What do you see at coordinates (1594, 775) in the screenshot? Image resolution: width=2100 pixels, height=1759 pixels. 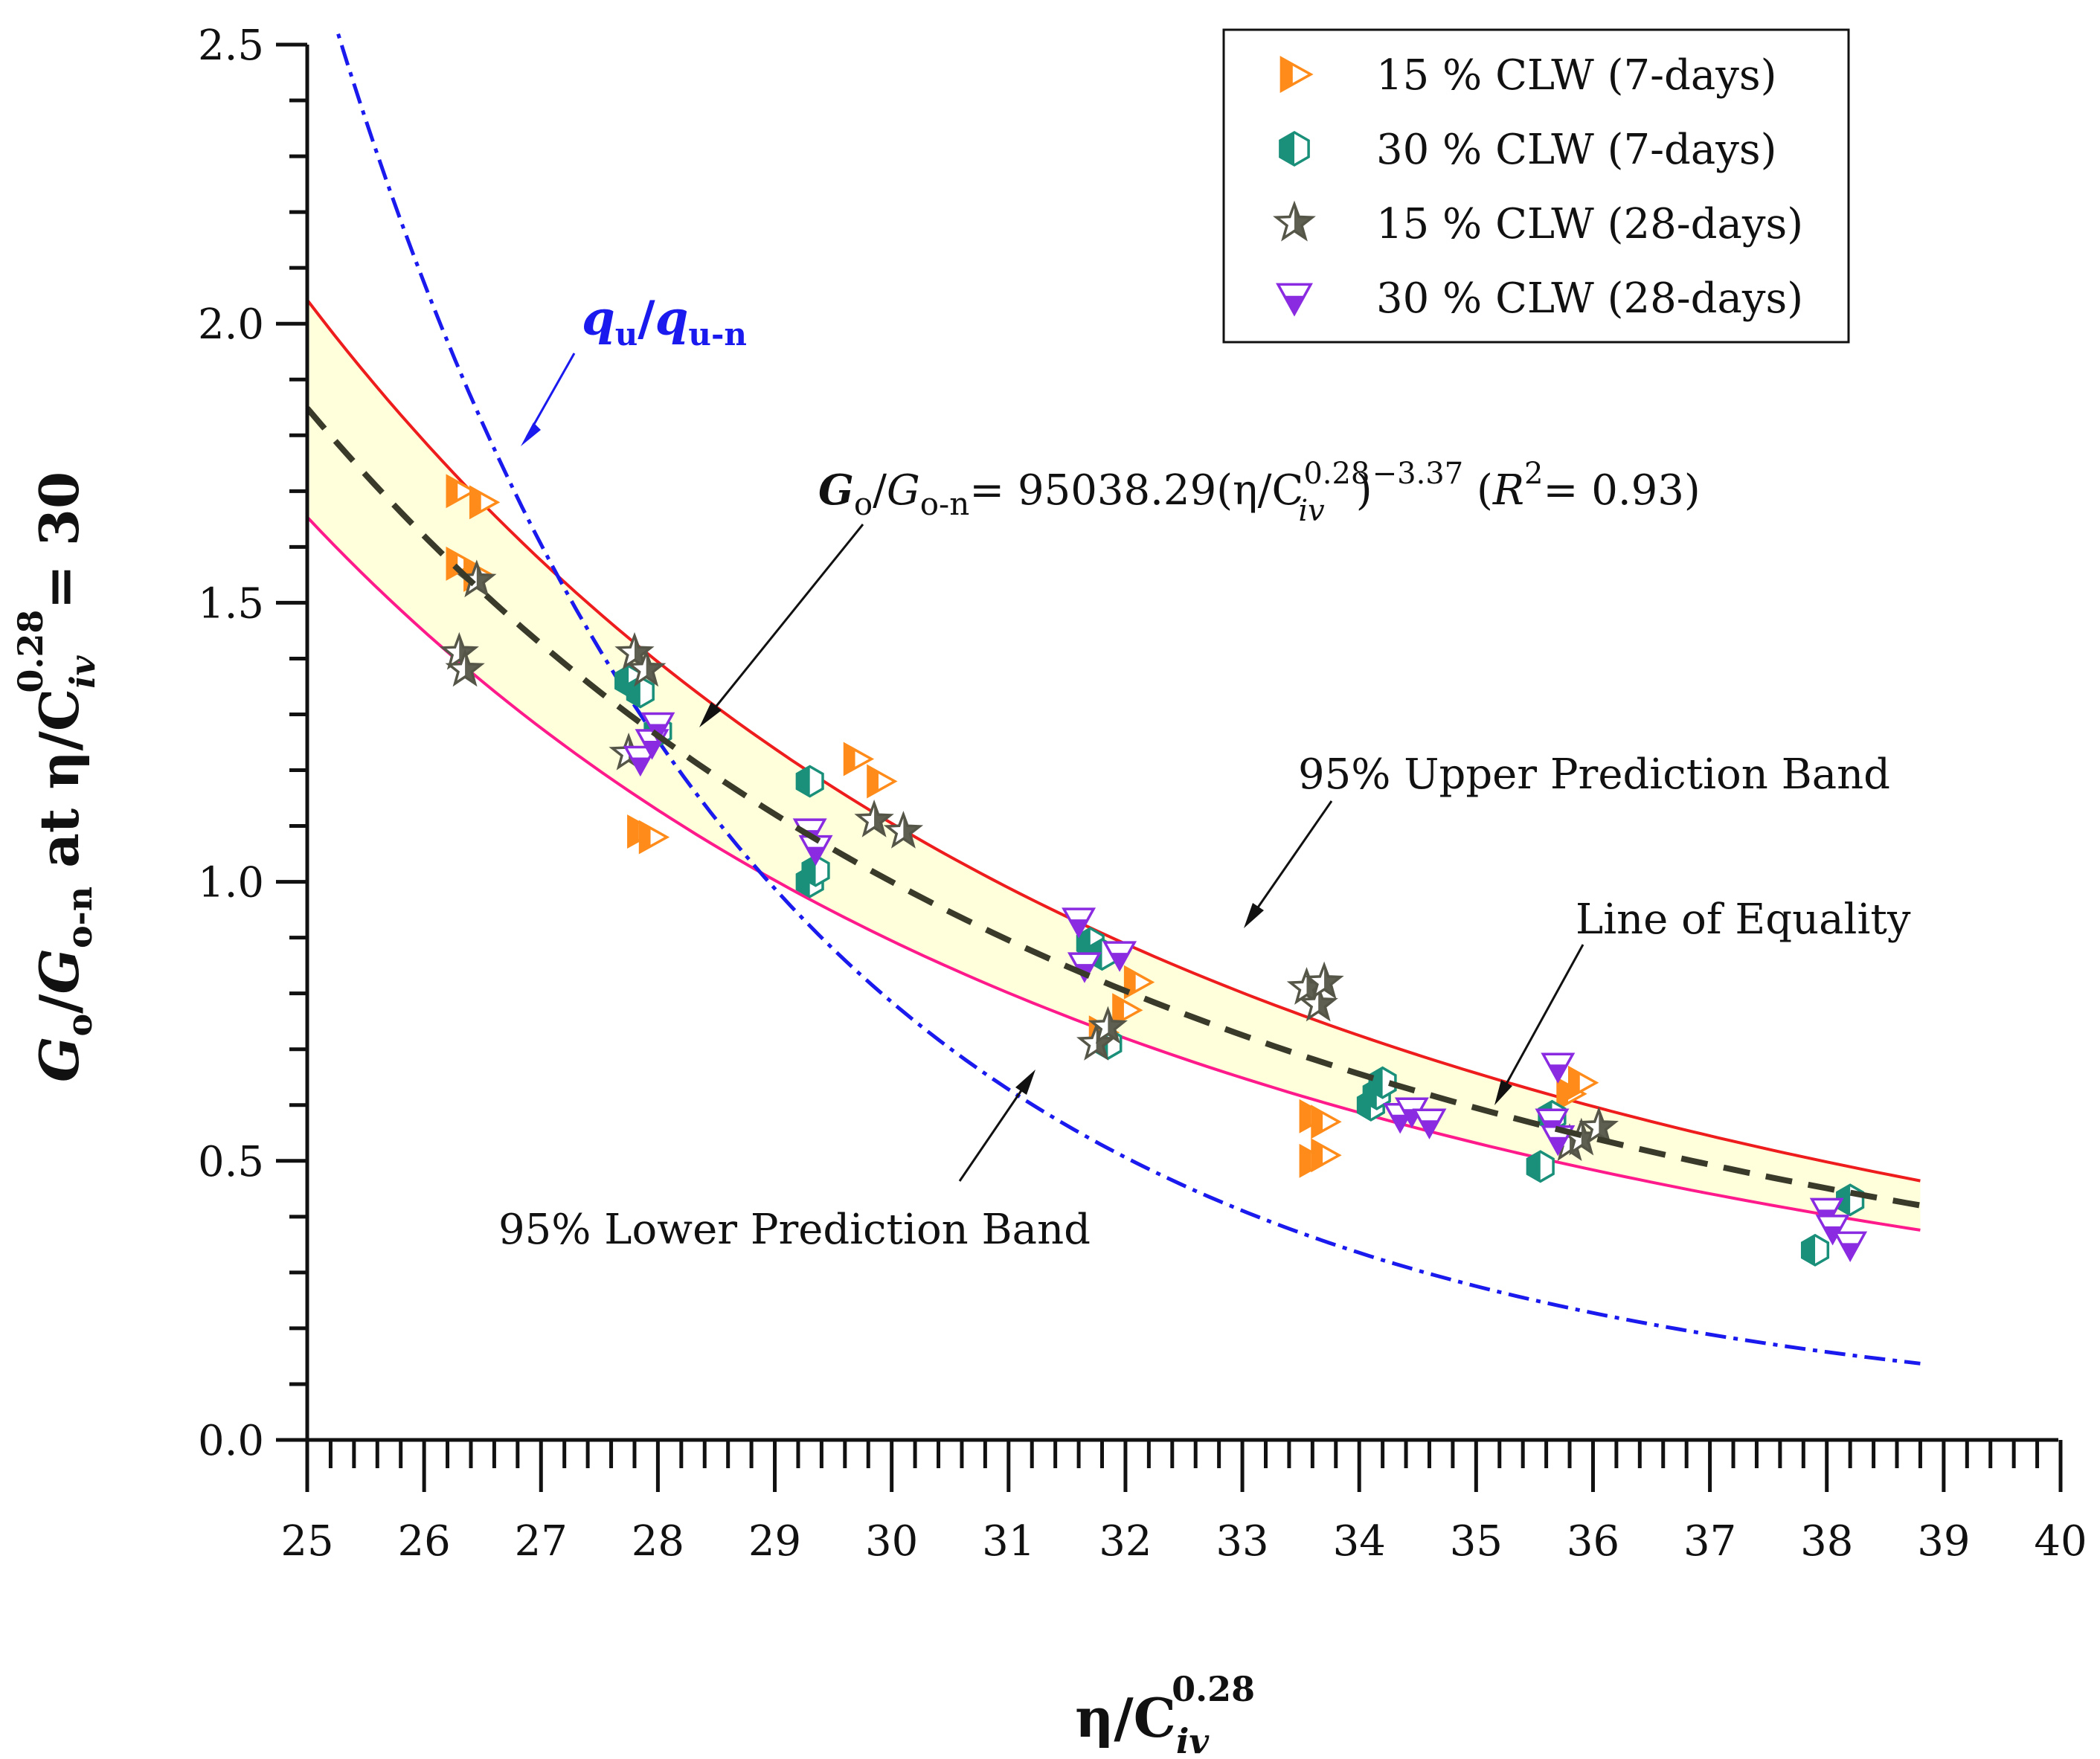 I see `upper-band-label: 95% Upper Prediction Band` at bounding box center [1594, 775].